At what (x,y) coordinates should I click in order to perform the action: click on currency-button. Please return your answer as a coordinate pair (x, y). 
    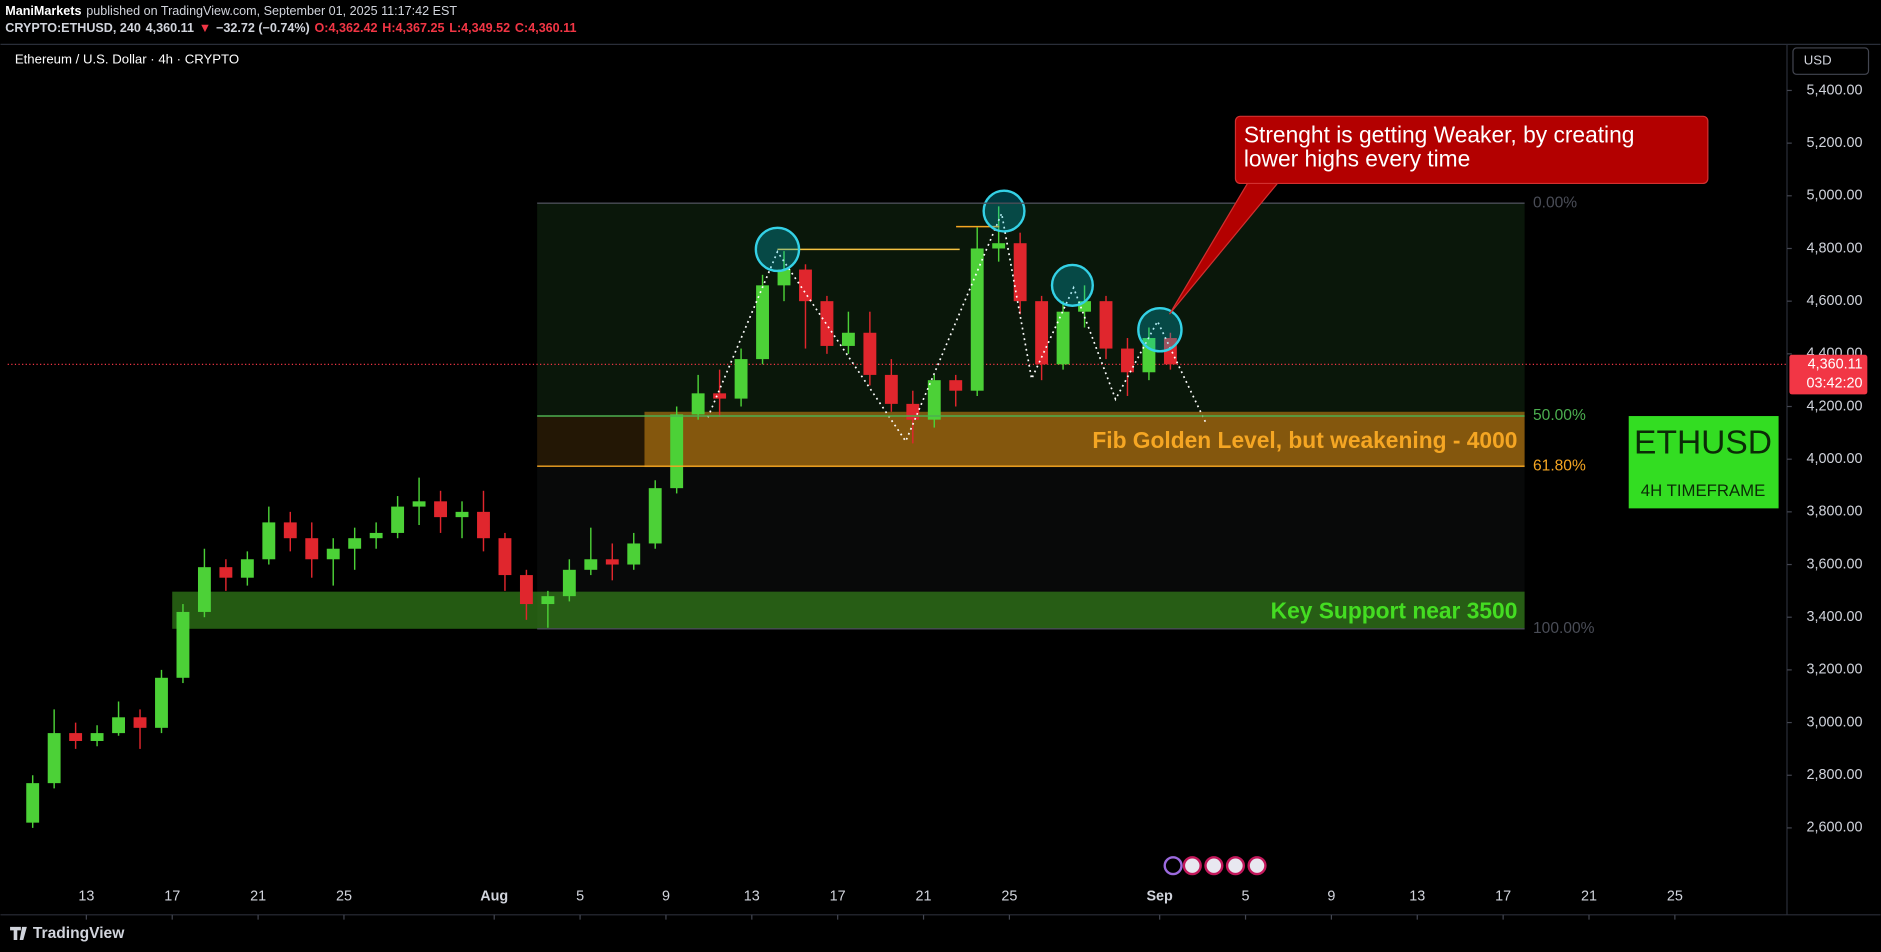
    Looking at the image, I should click on (1831, 61).